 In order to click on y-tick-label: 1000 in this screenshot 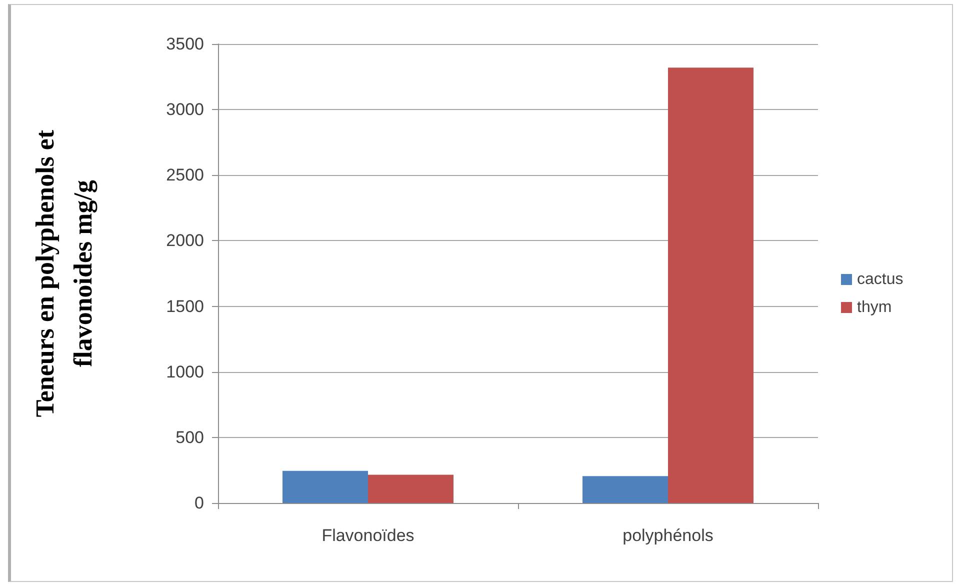, I will do `click(185, 372)`.